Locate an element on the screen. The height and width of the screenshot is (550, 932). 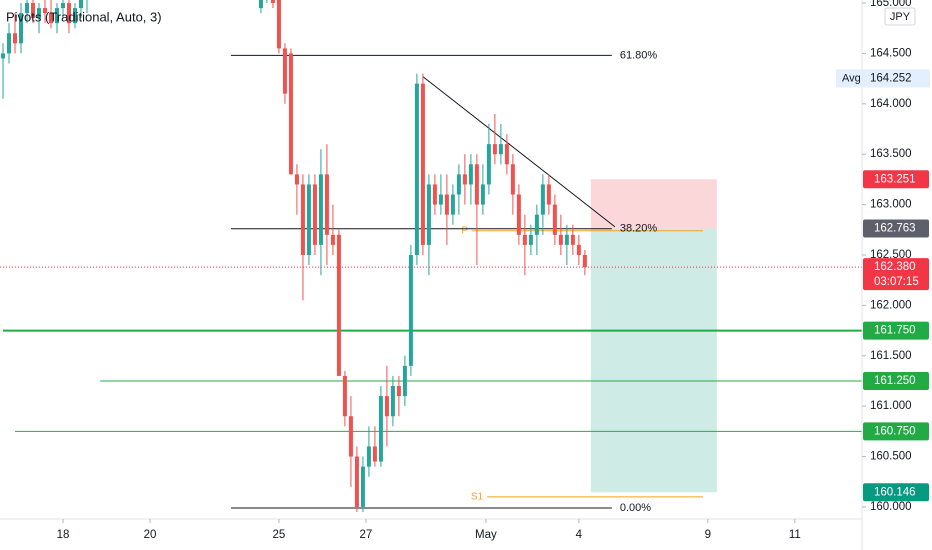
avg-value: 164.252 is located at coordinates (891, 78).